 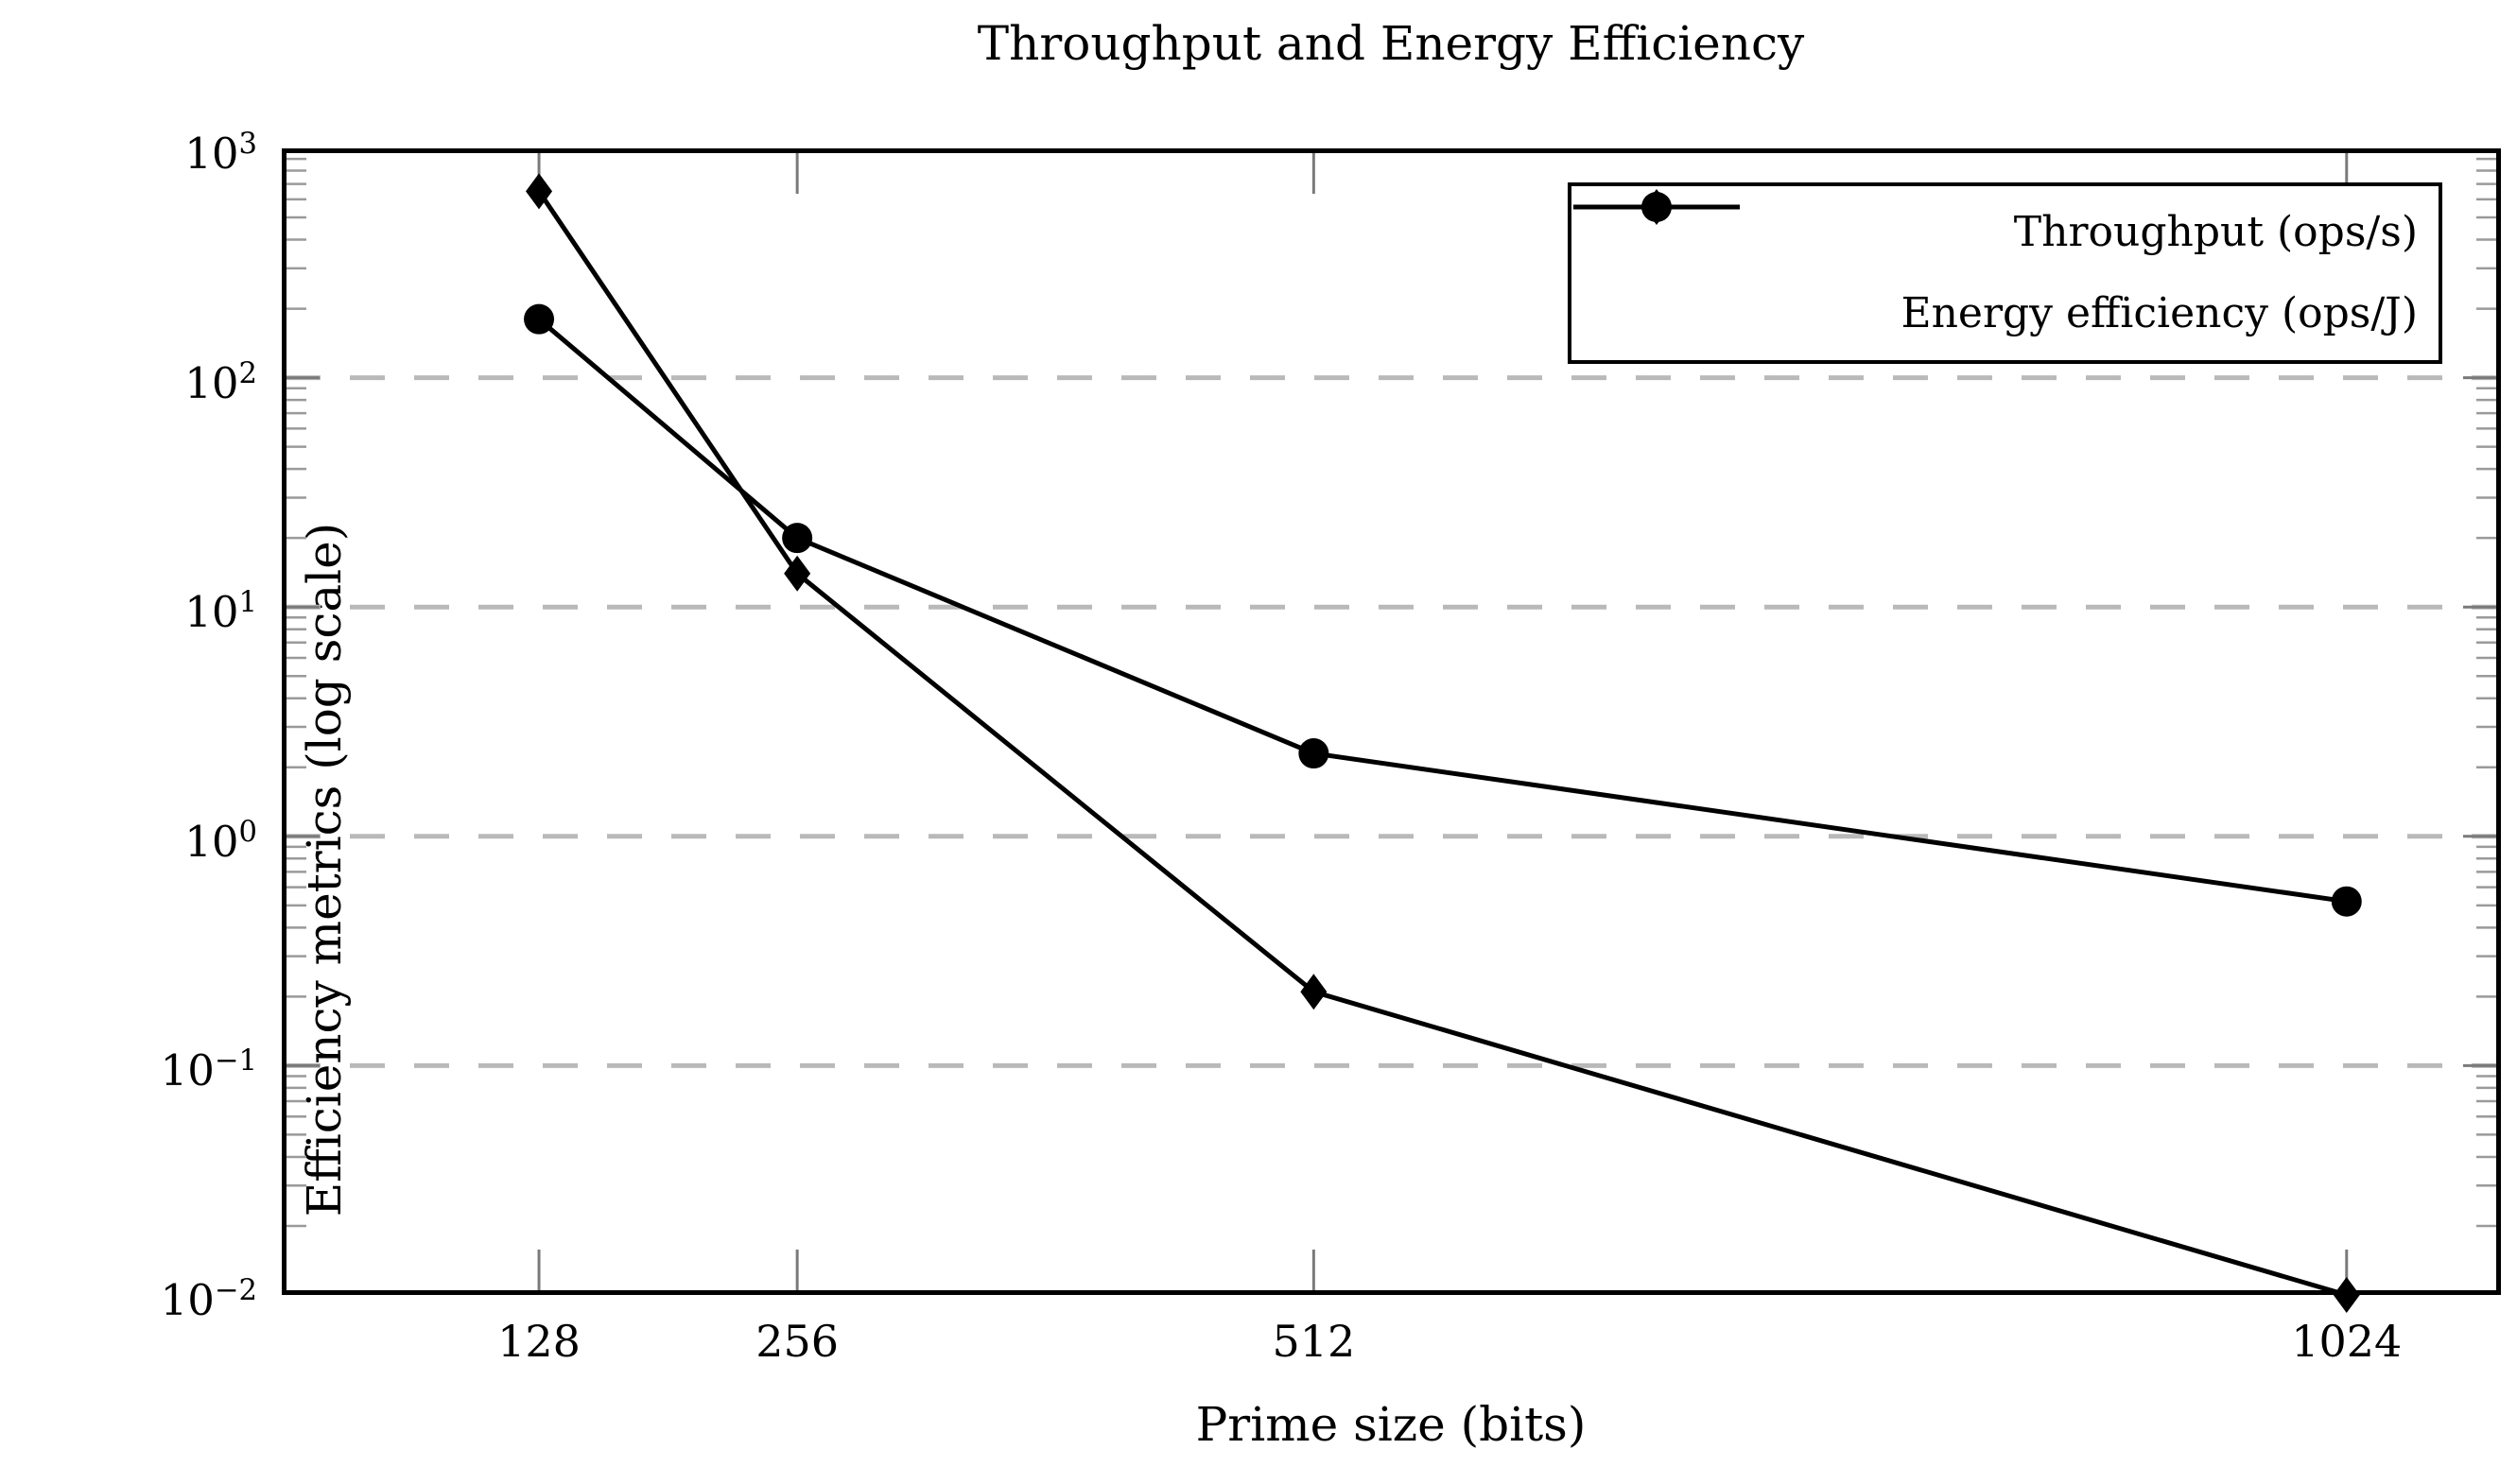 I want to click on x-tick-label: 256, so click(x=797, y=1342).